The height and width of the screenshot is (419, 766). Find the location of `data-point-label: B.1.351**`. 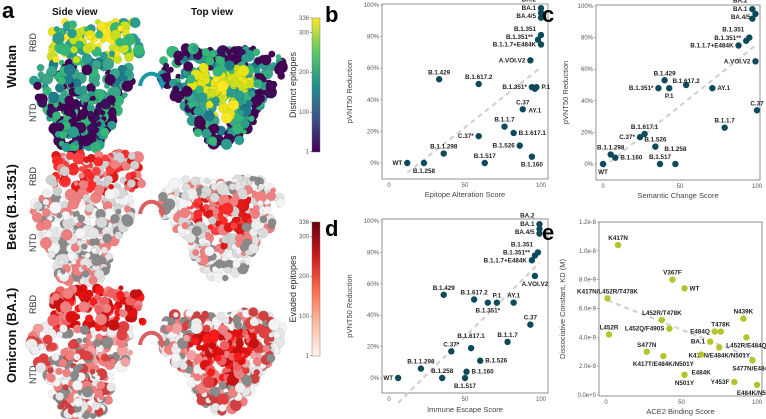

data-point-label: B.1.351** is located at coordinates (517, 253).